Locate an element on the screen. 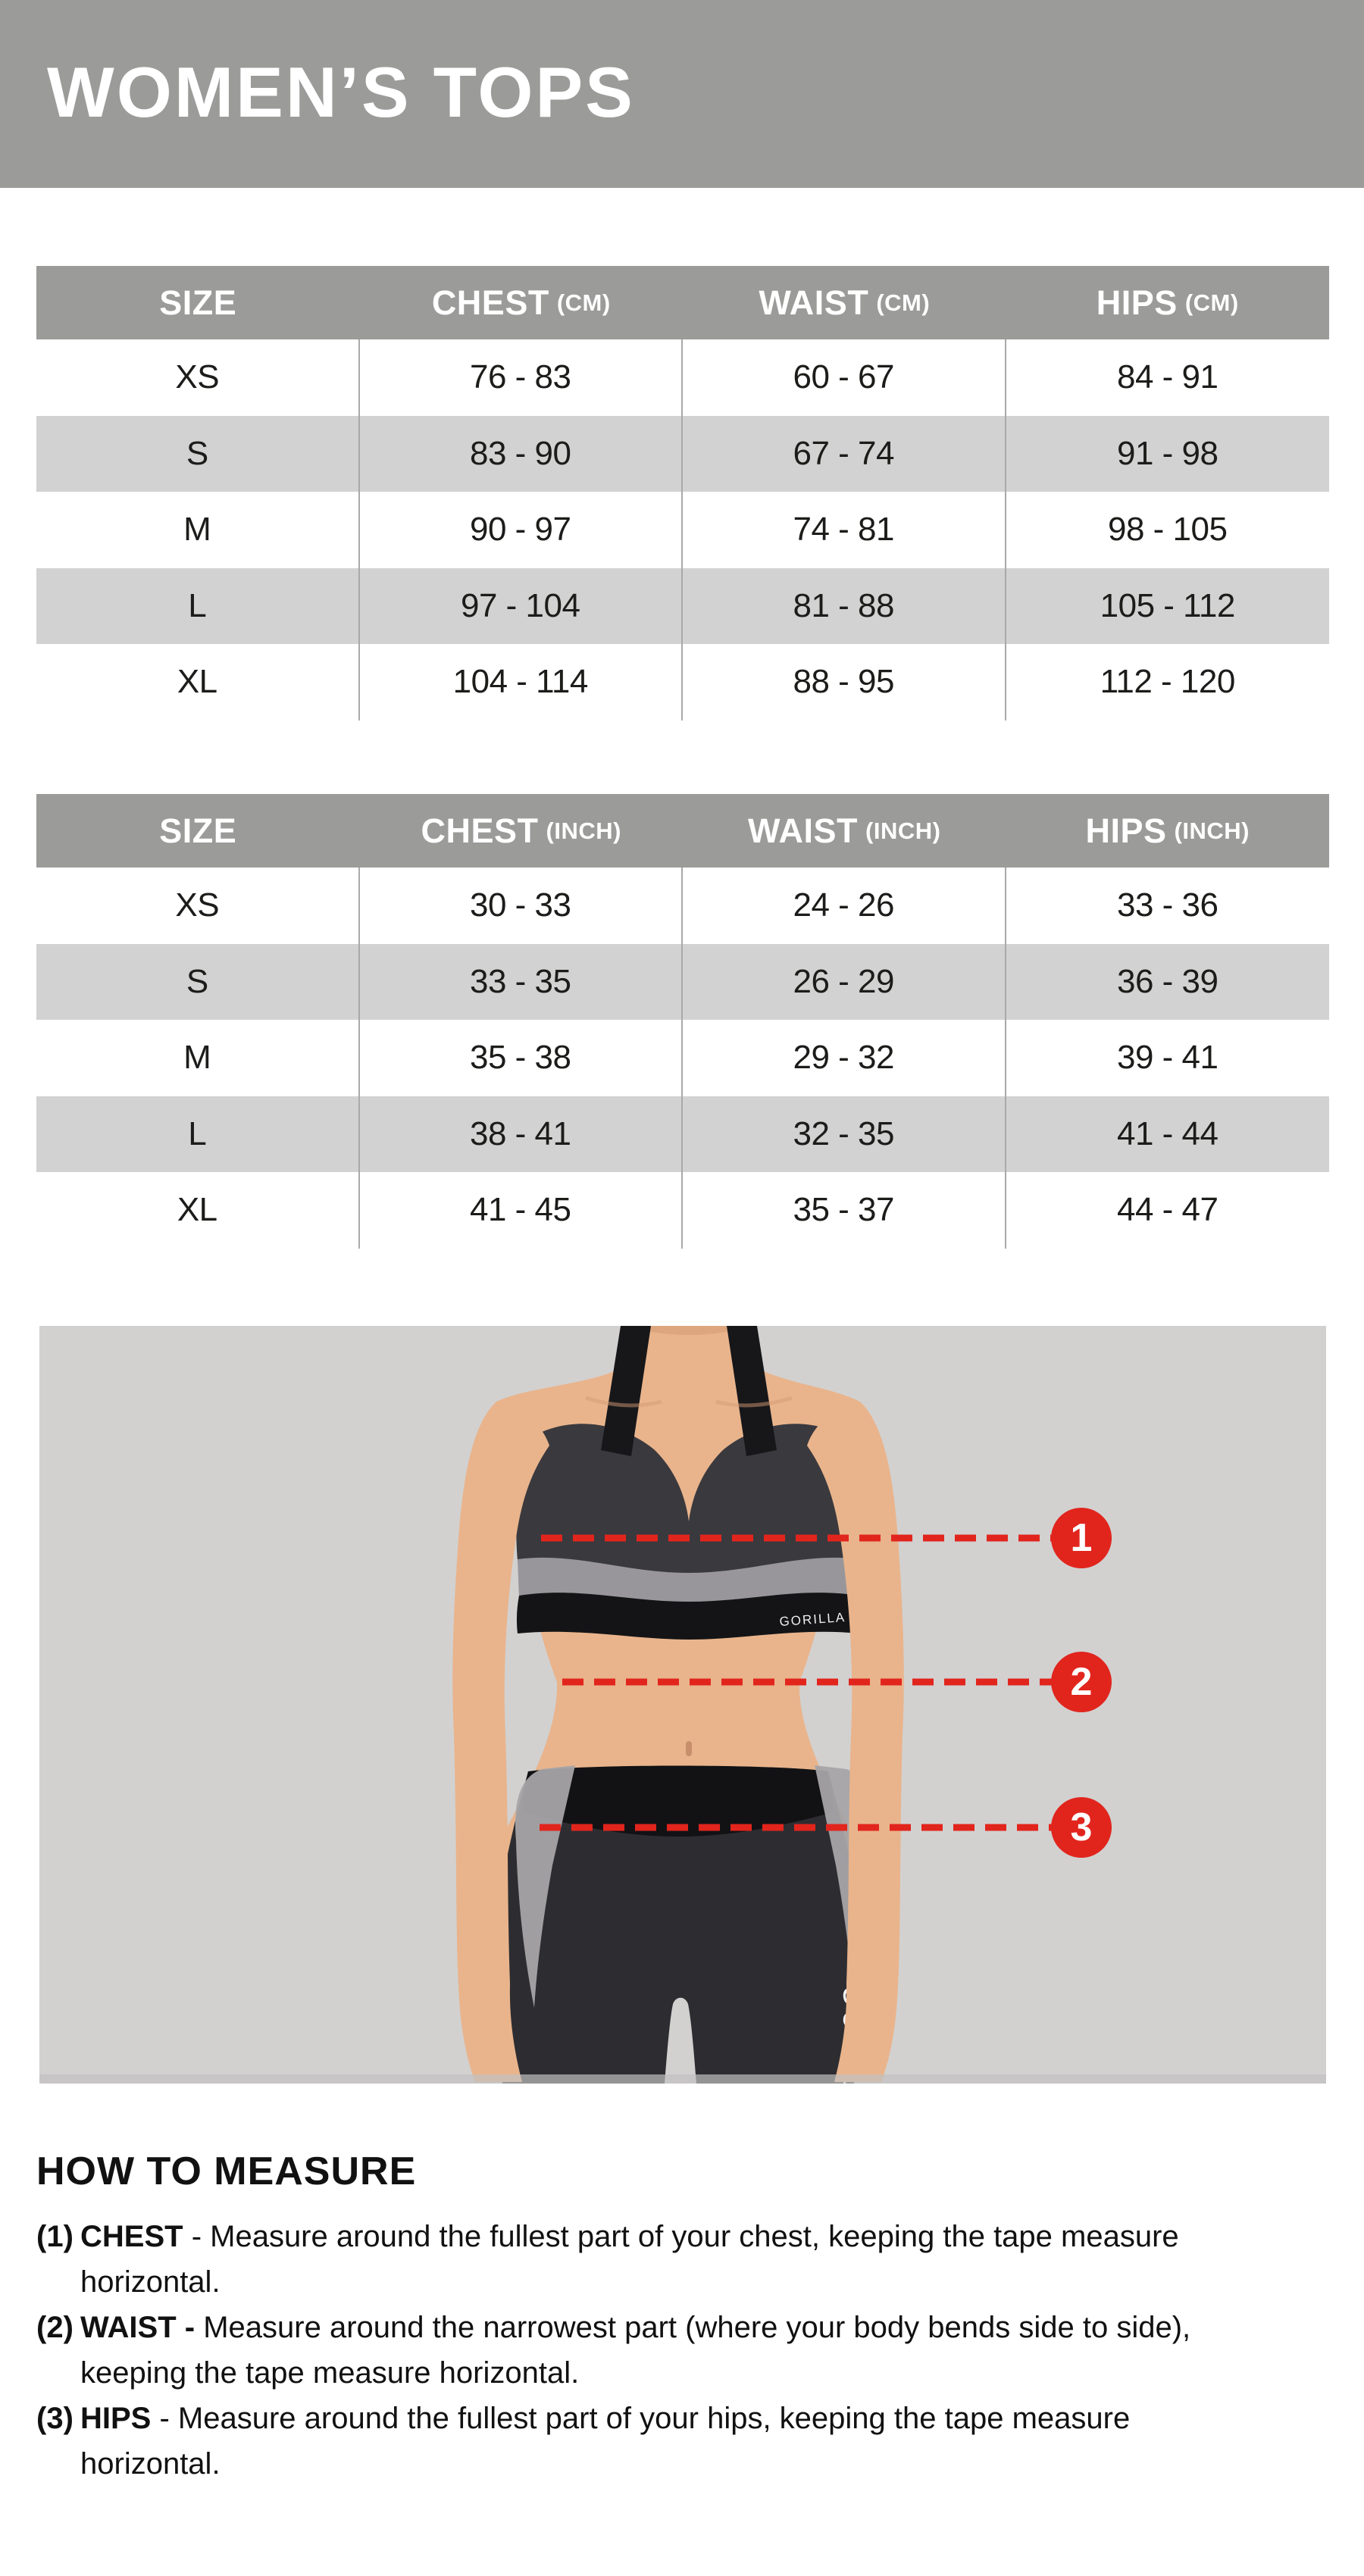 The image size is (1364, 2576). bra-black-band is located at coordinates (688, 1616).